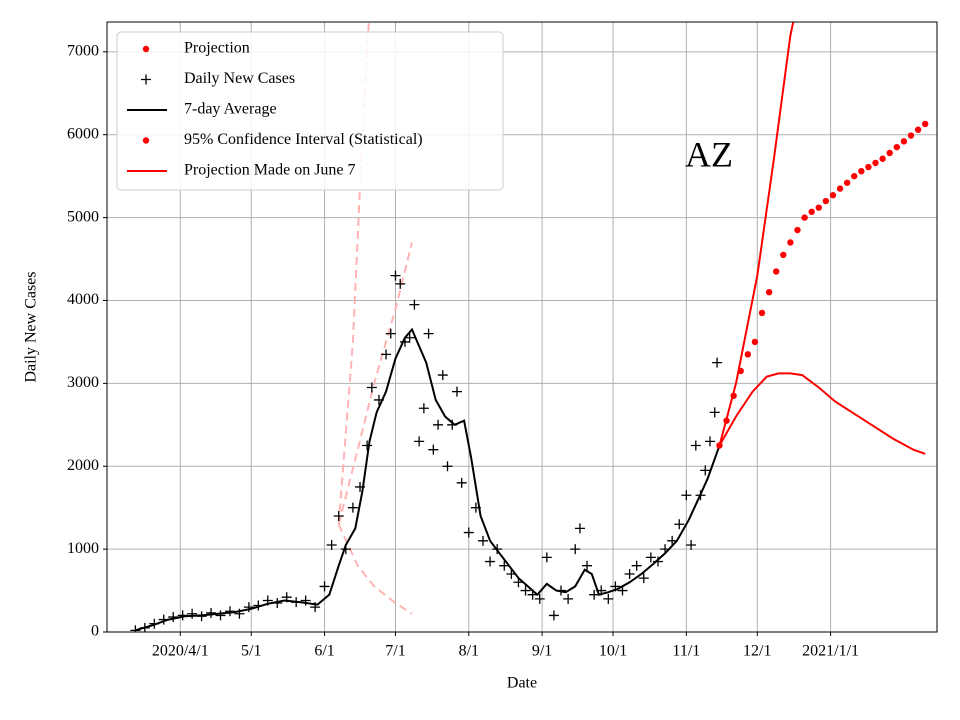  What do you see at coordinates (83, 548) in the screenshot?
I see `y-tick-label: 1000` at bounding box center [83, 548].